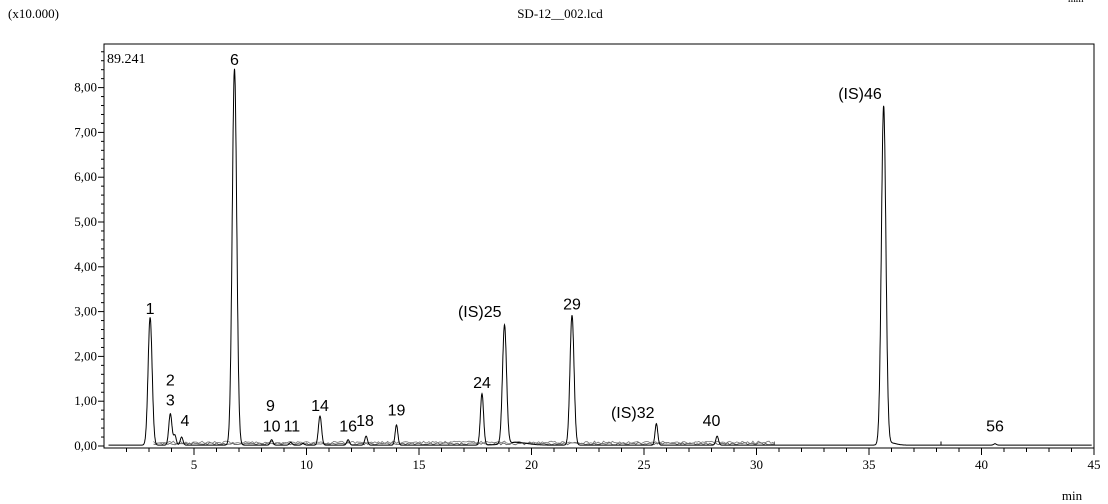 This screenshot has height=504, width=1108. Describe the element at coordinates (85, 176) in the screenshot. I see `y-tick-label: 6,00` at that location.